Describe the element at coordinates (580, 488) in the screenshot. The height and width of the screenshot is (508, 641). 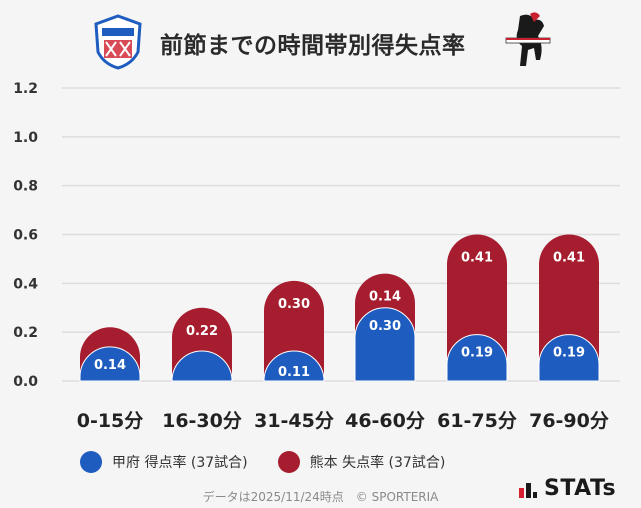
I see `stats-brand-name: STATs` at that location.